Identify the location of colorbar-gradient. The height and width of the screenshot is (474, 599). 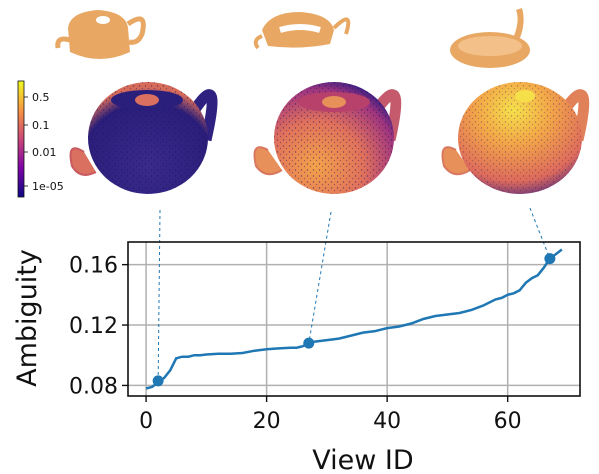
(21, 139).